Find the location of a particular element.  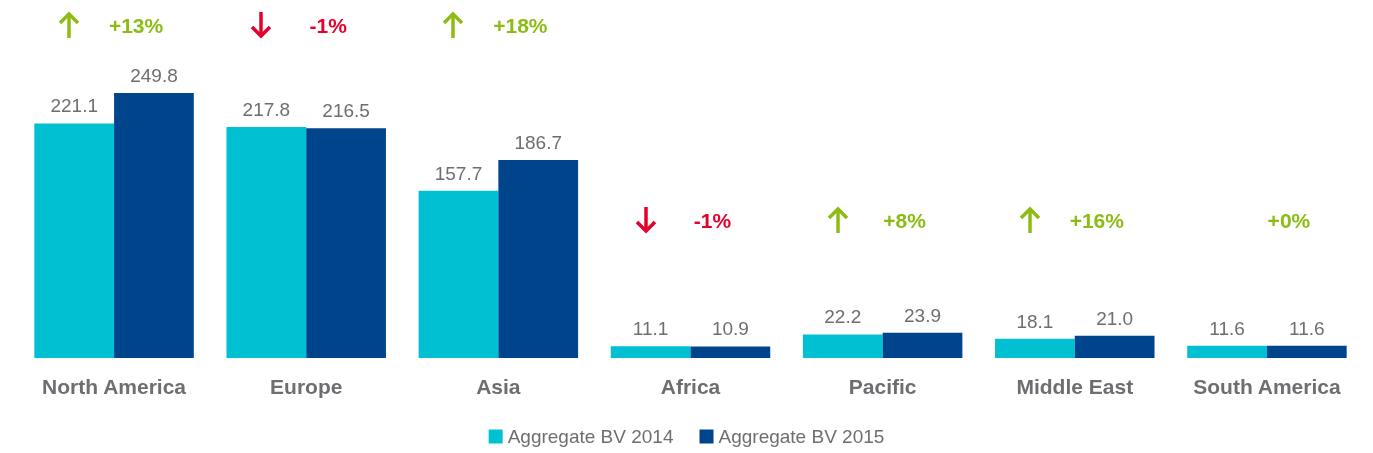

data-label: 18.1 is located at coordinates (1035, 321).